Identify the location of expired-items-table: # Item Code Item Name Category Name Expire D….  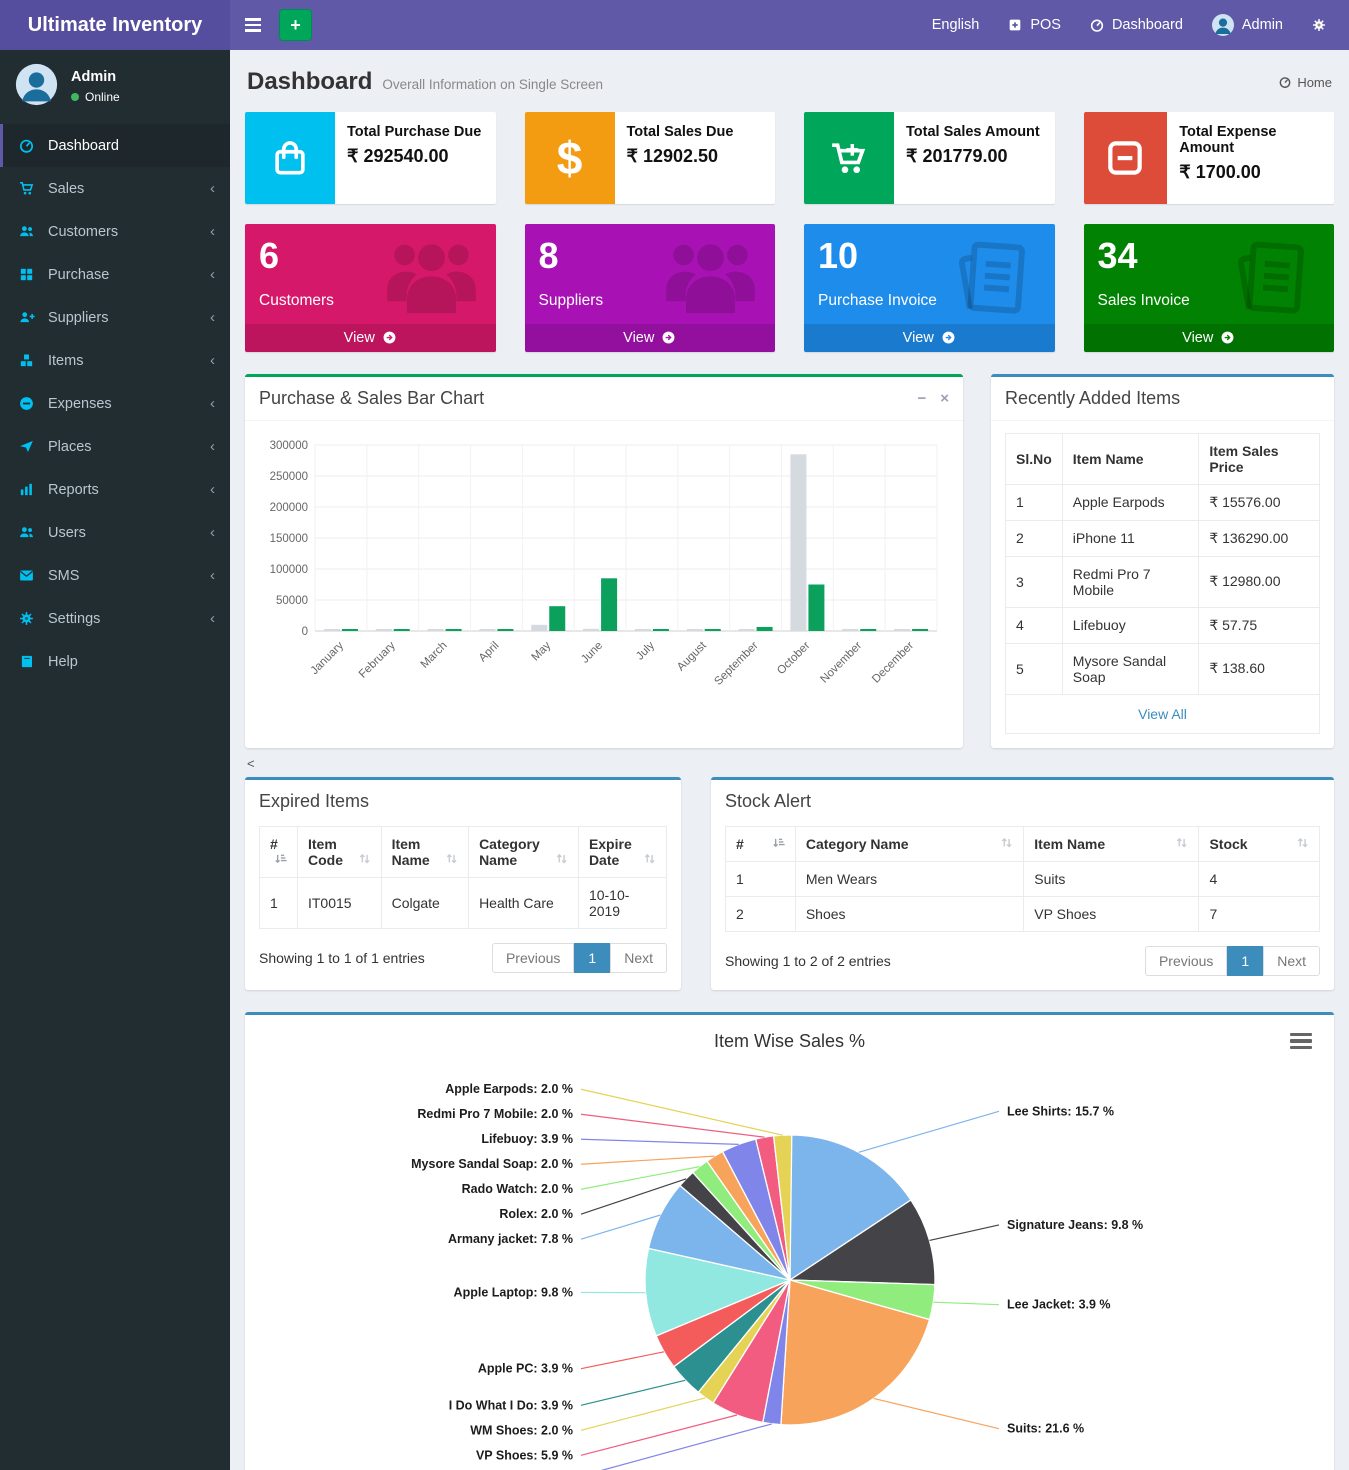
(463, 877).